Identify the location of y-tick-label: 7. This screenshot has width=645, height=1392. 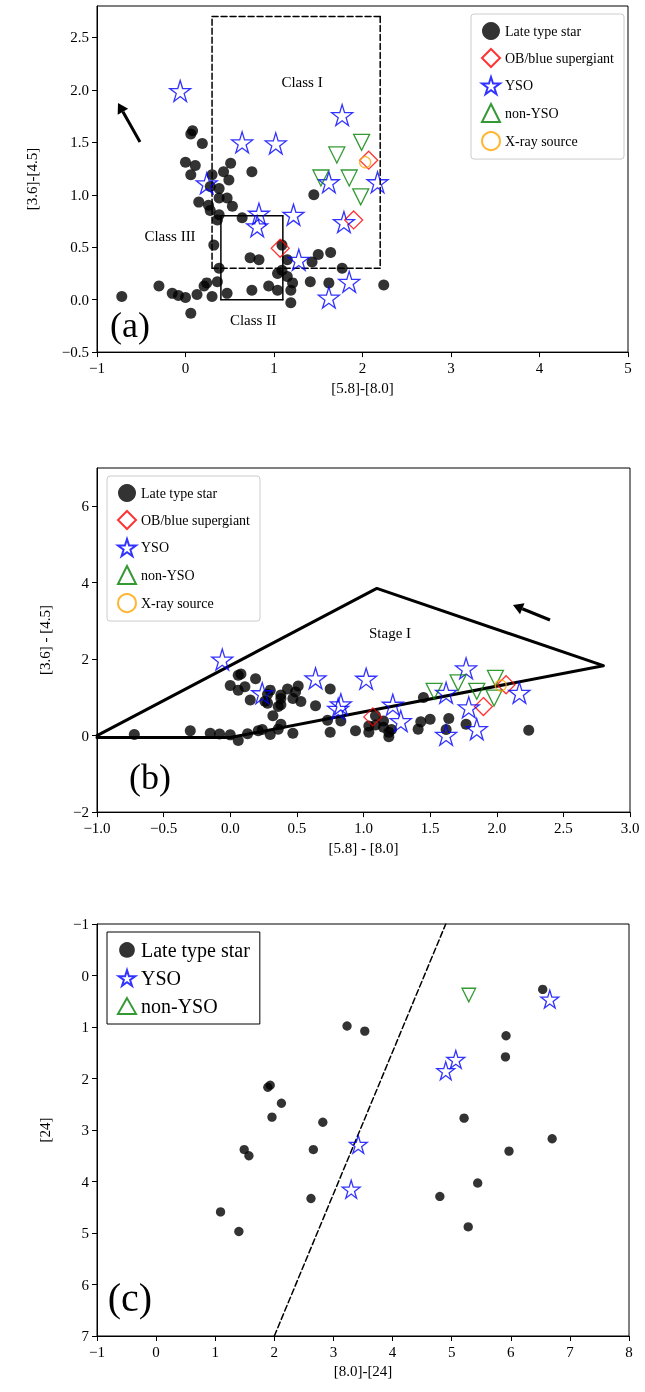
(85, 1336).